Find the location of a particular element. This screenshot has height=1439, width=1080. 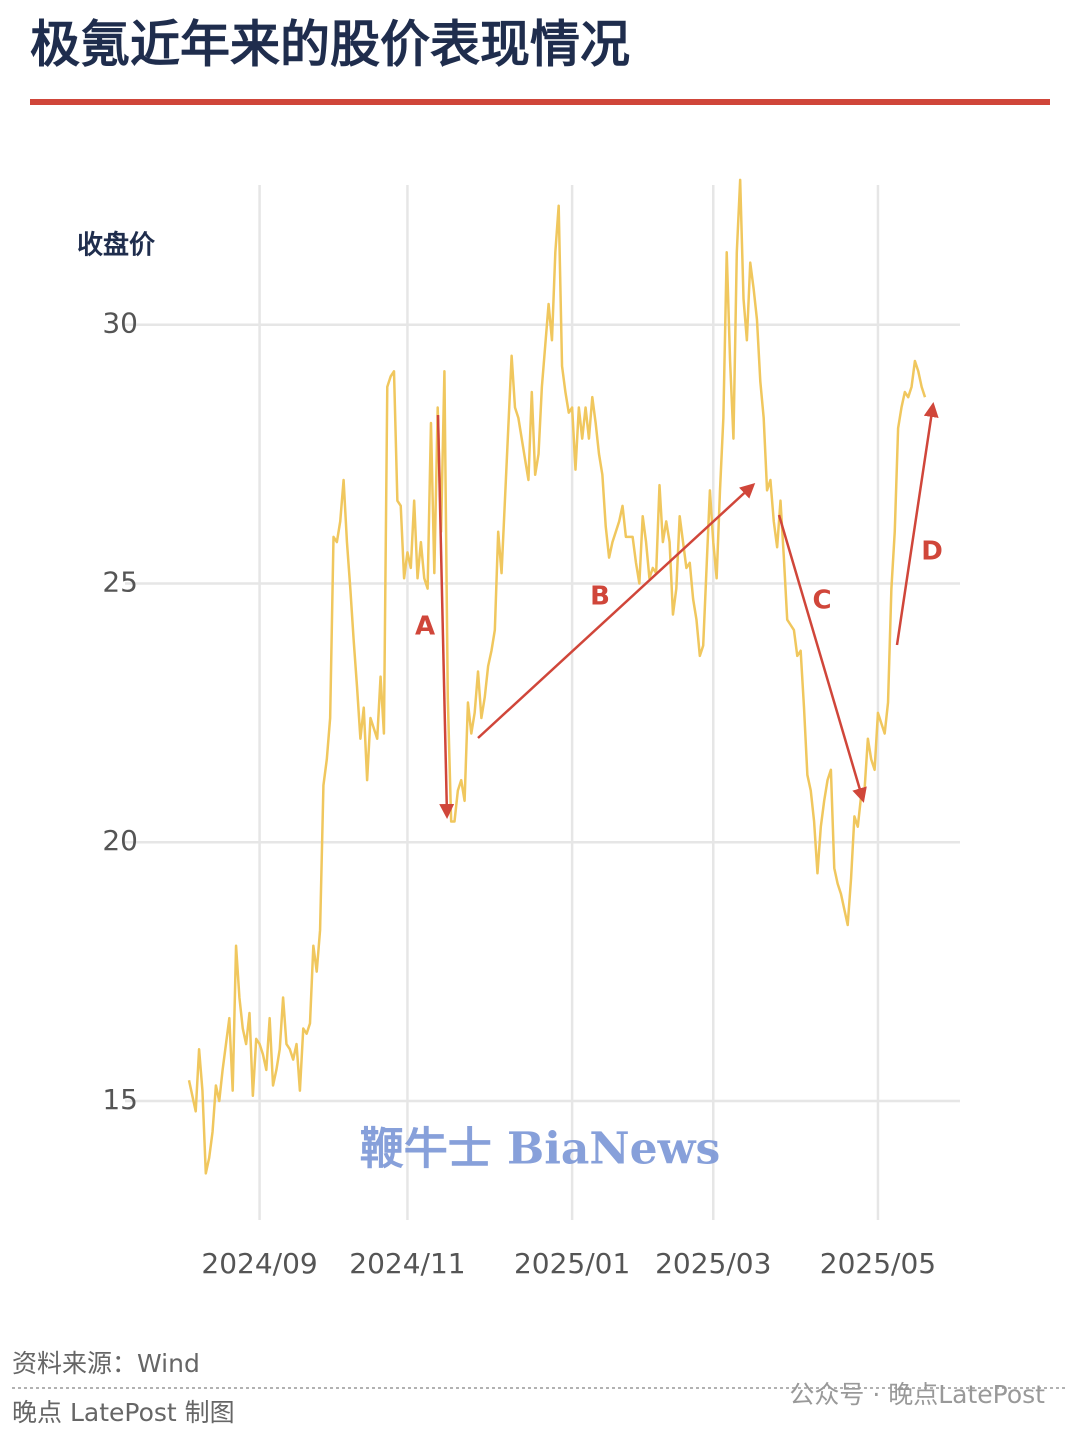

watermark: 公众号 · 晚点LatePost is located at coordinates (917, 1394).